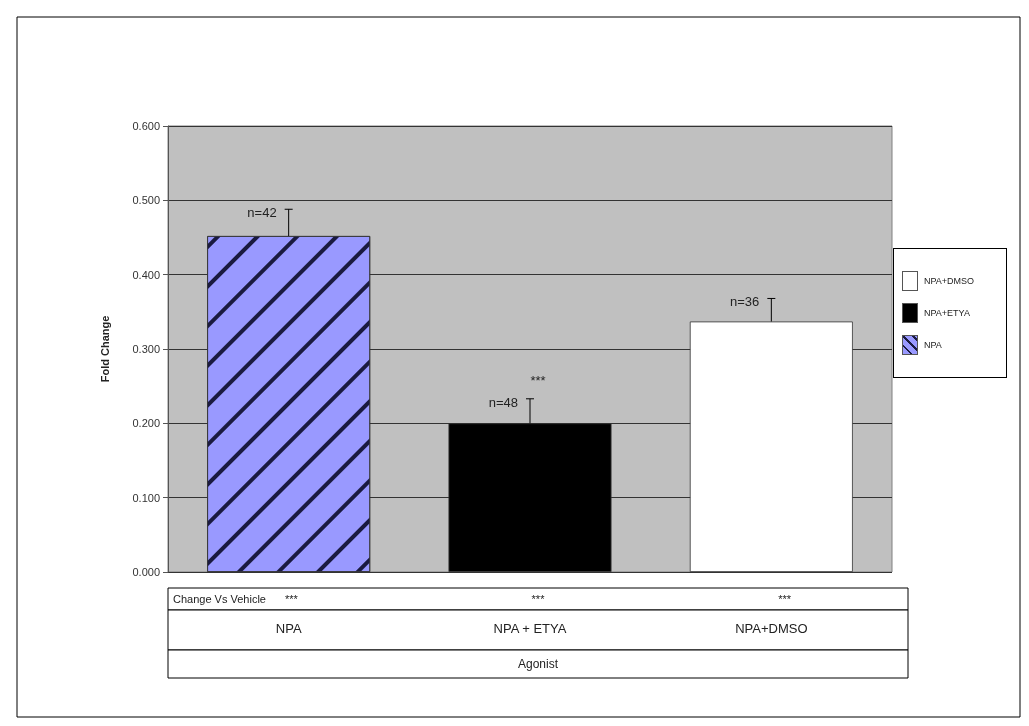 Image resolution: width=1029 pixels, height=726 pixels. Describe the element at coordinates (538, 664) in the screenshot. I see `x-axis-title: Agonist` at that location.